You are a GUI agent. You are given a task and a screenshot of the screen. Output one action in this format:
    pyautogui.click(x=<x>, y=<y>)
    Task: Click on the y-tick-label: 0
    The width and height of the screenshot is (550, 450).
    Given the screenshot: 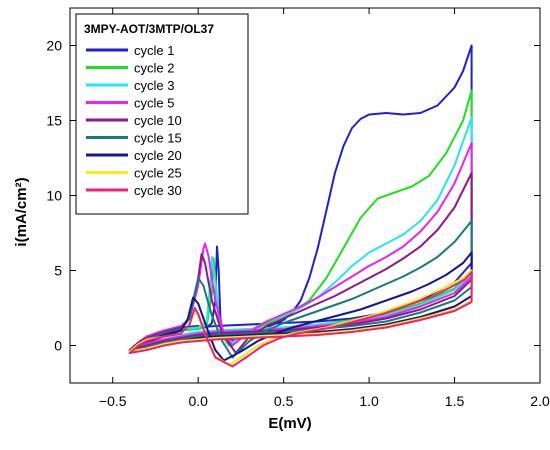 What is the action you would take?
    pyautogui.click(x=58, y=346)
    